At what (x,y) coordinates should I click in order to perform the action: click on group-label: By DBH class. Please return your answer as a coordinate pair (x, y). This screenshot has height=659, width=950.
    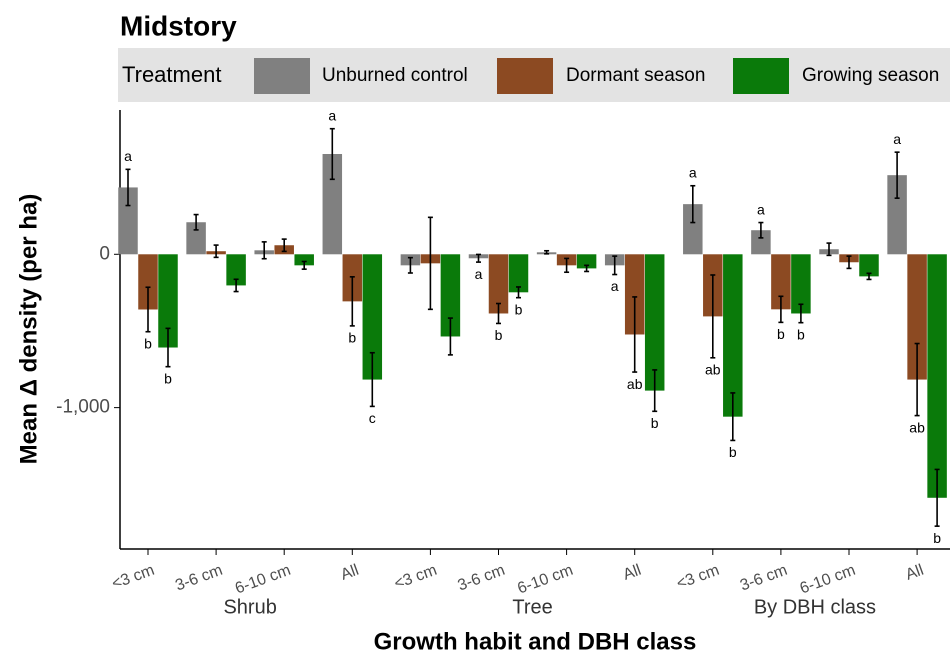
    Looking at the image, I should click on (815, 607).